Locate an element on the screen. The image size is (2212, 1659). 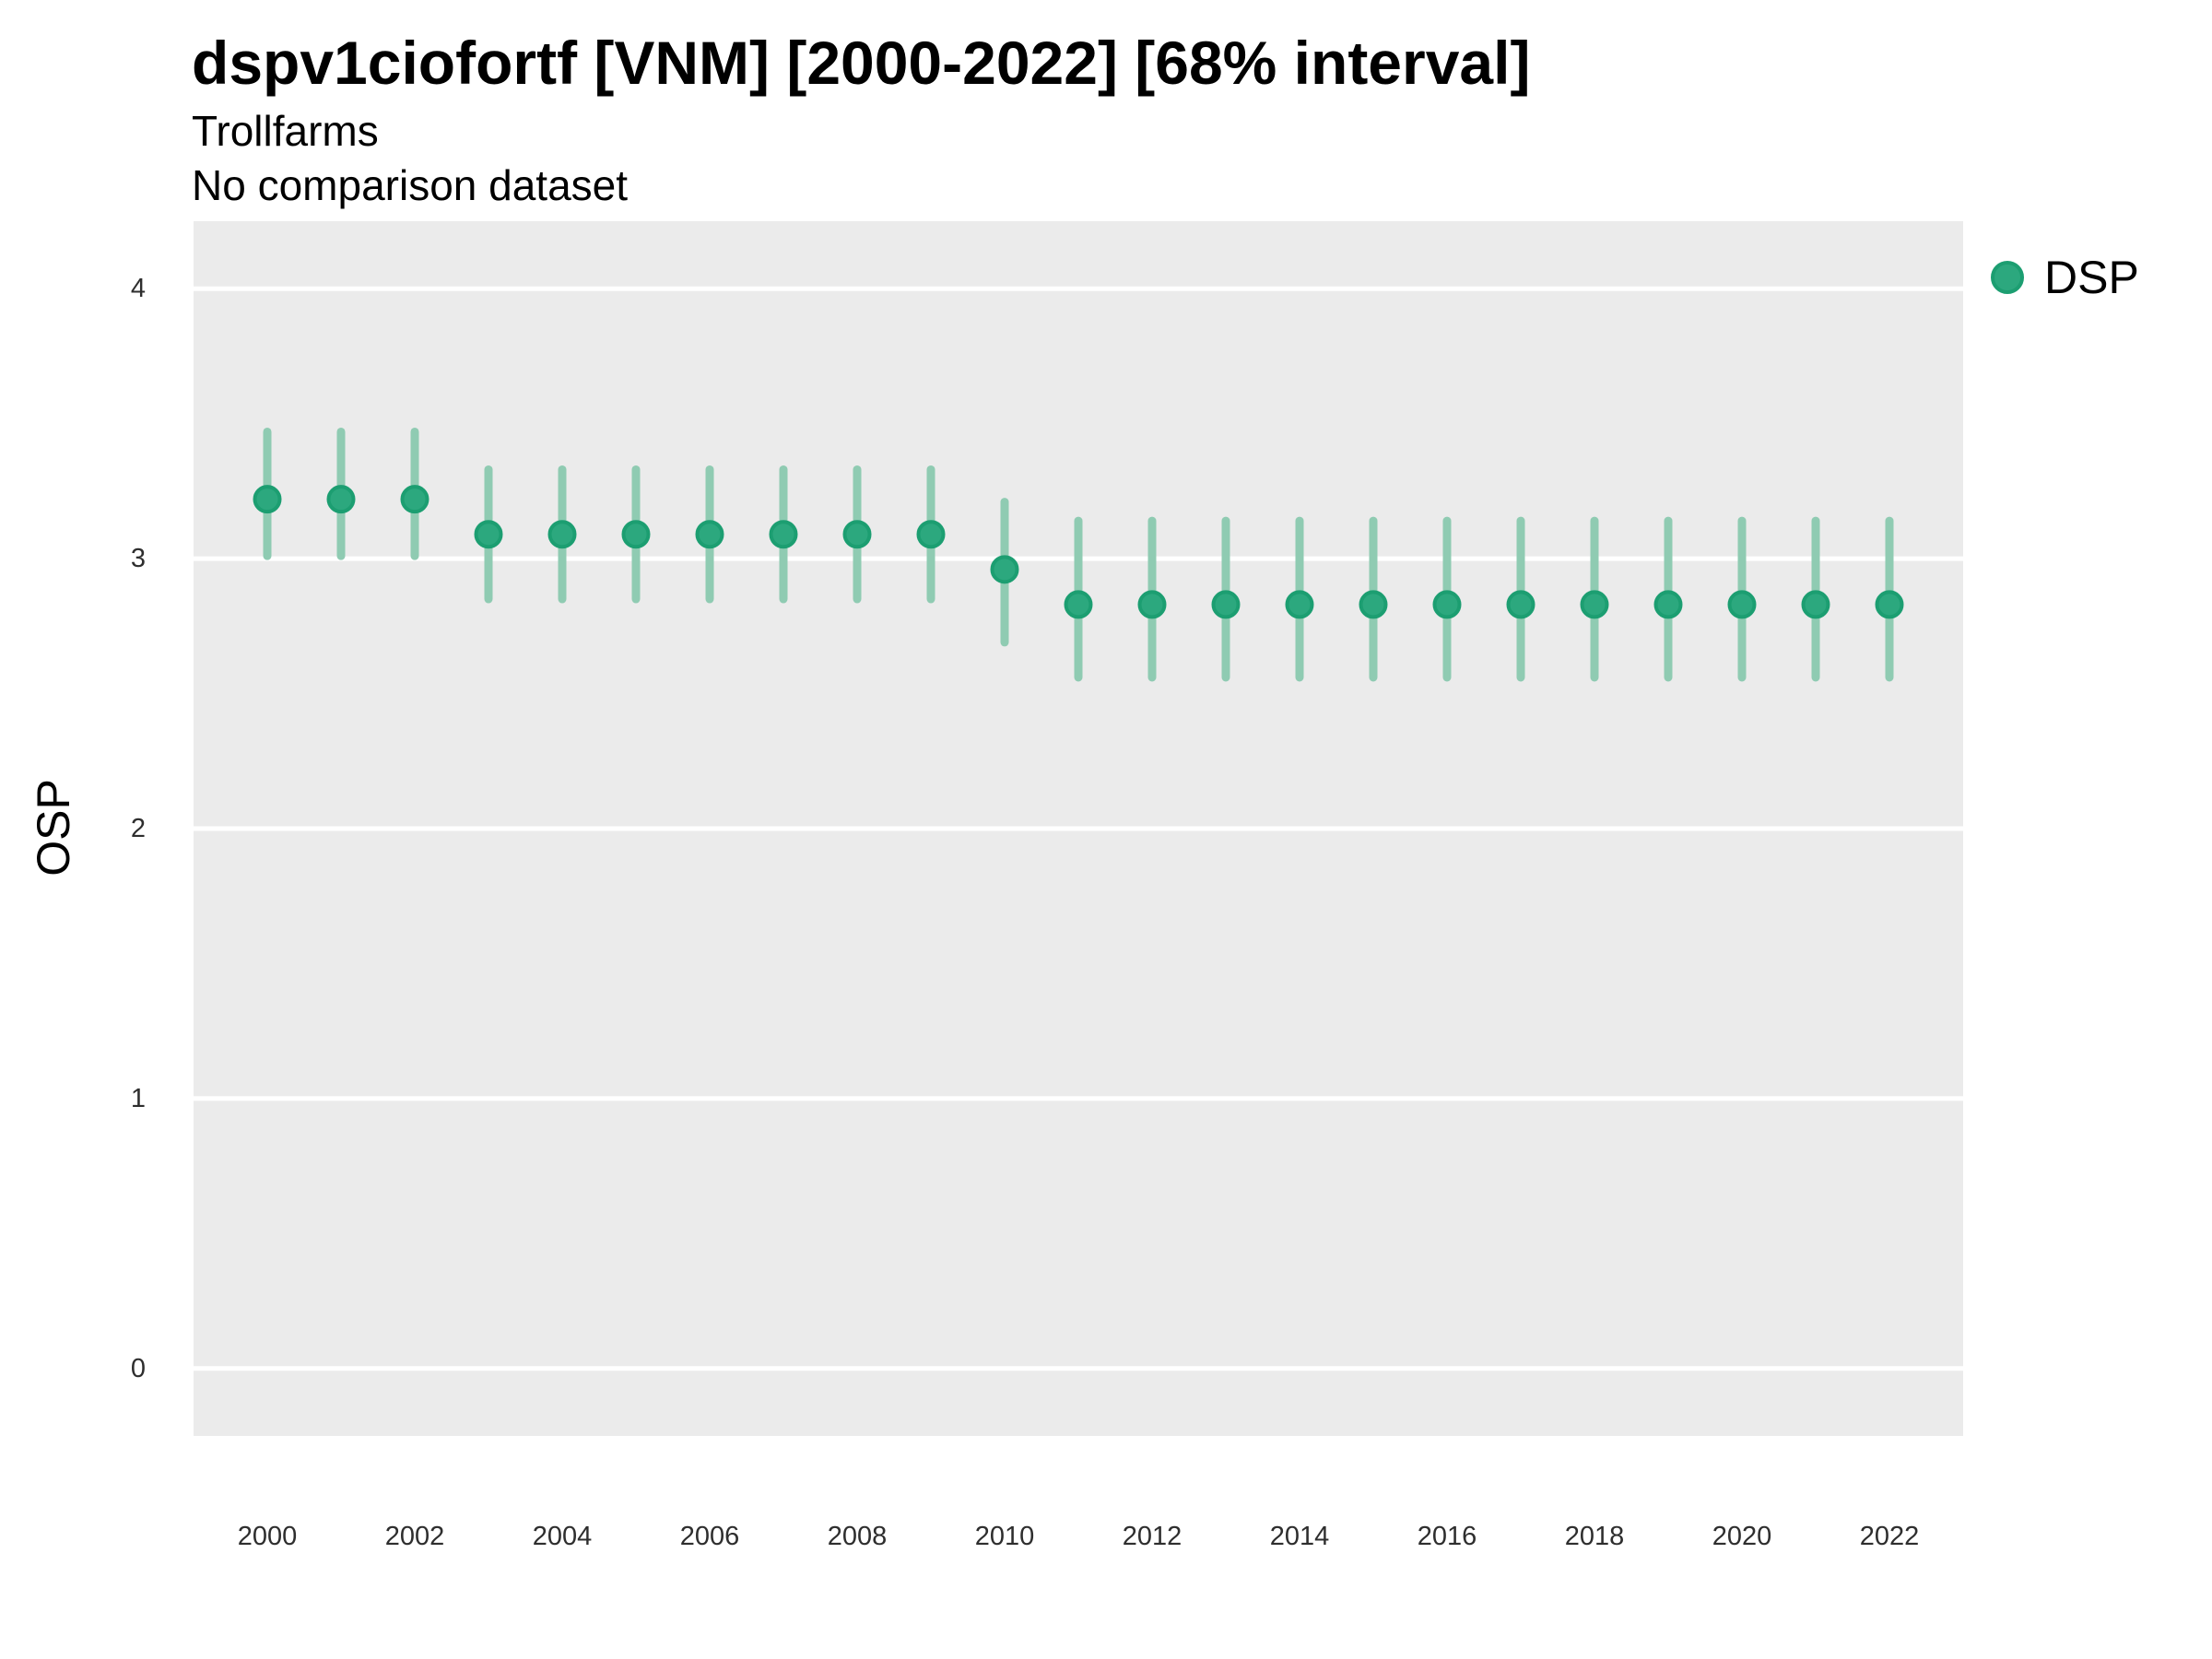
x-tick-label-2000: 2000 is located at coordinates (267, 1536).